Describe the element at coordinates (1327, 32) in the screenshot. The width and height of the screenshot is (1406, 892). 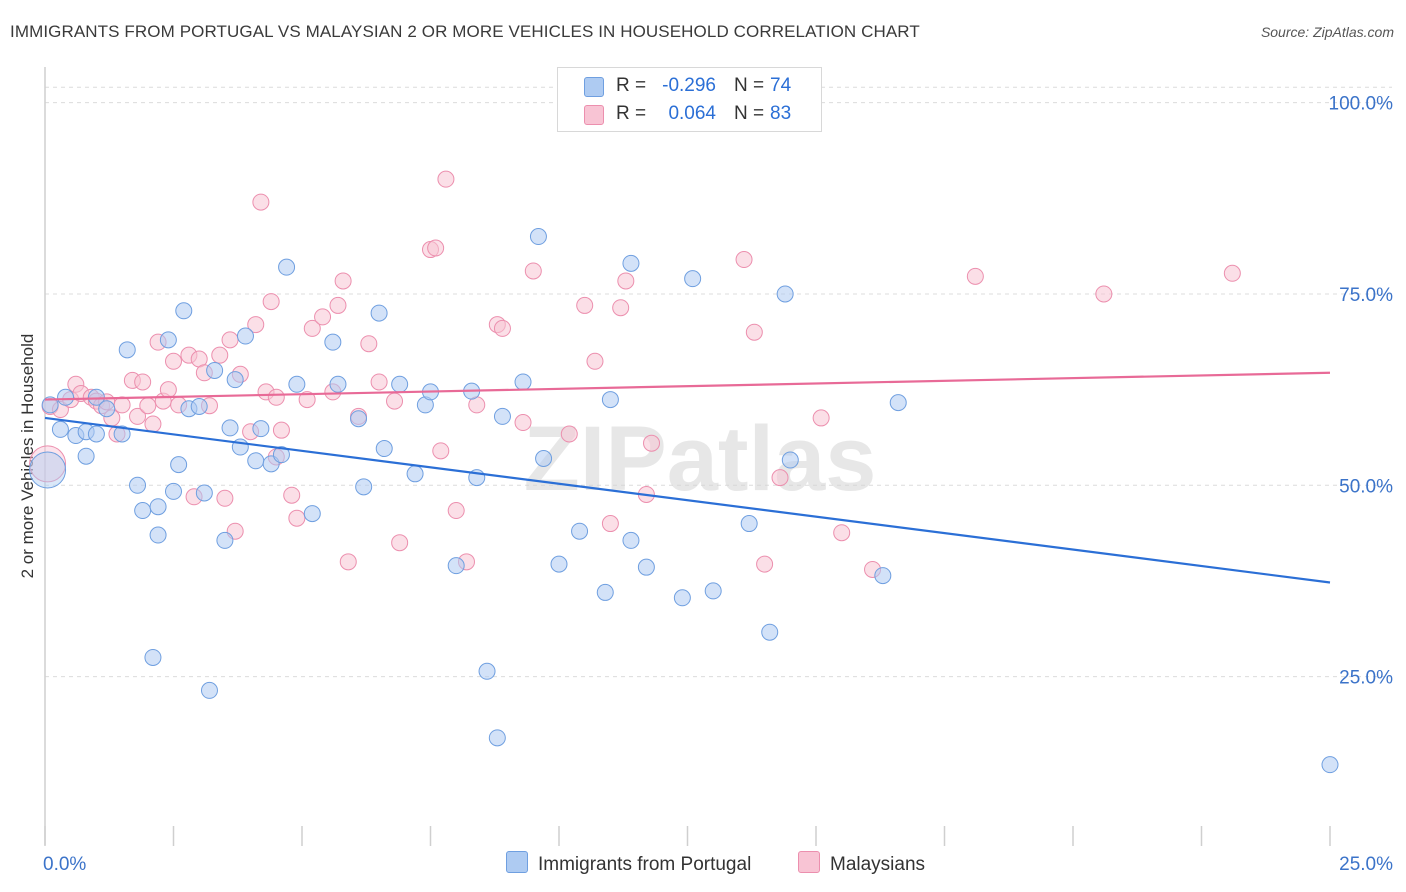
I see `source-label: Source: ZipAtlas.com` at that location.